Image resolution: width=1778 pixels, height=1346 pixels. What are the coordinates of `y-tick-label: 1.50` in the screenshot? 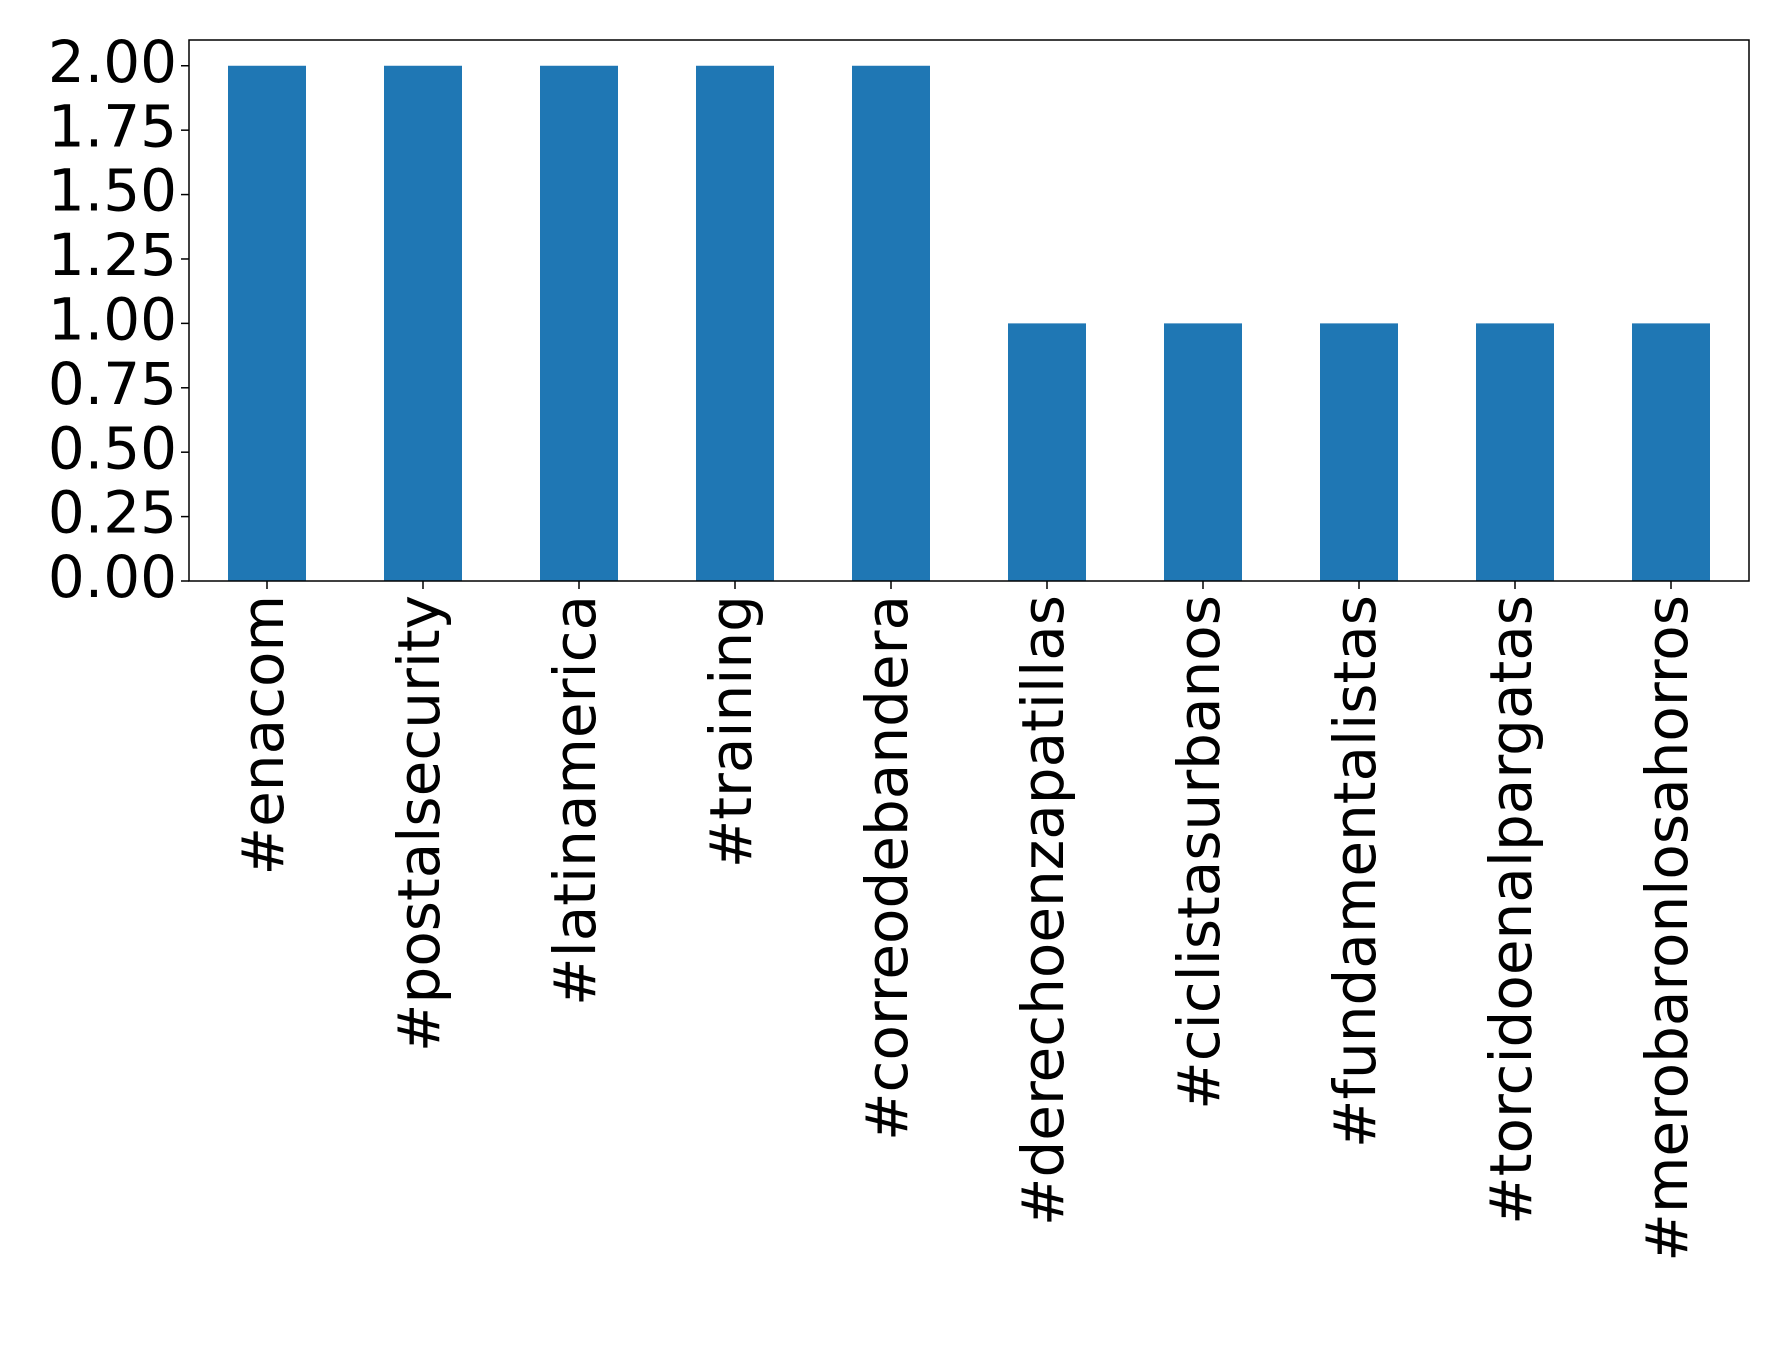 It's located at (112, 191).